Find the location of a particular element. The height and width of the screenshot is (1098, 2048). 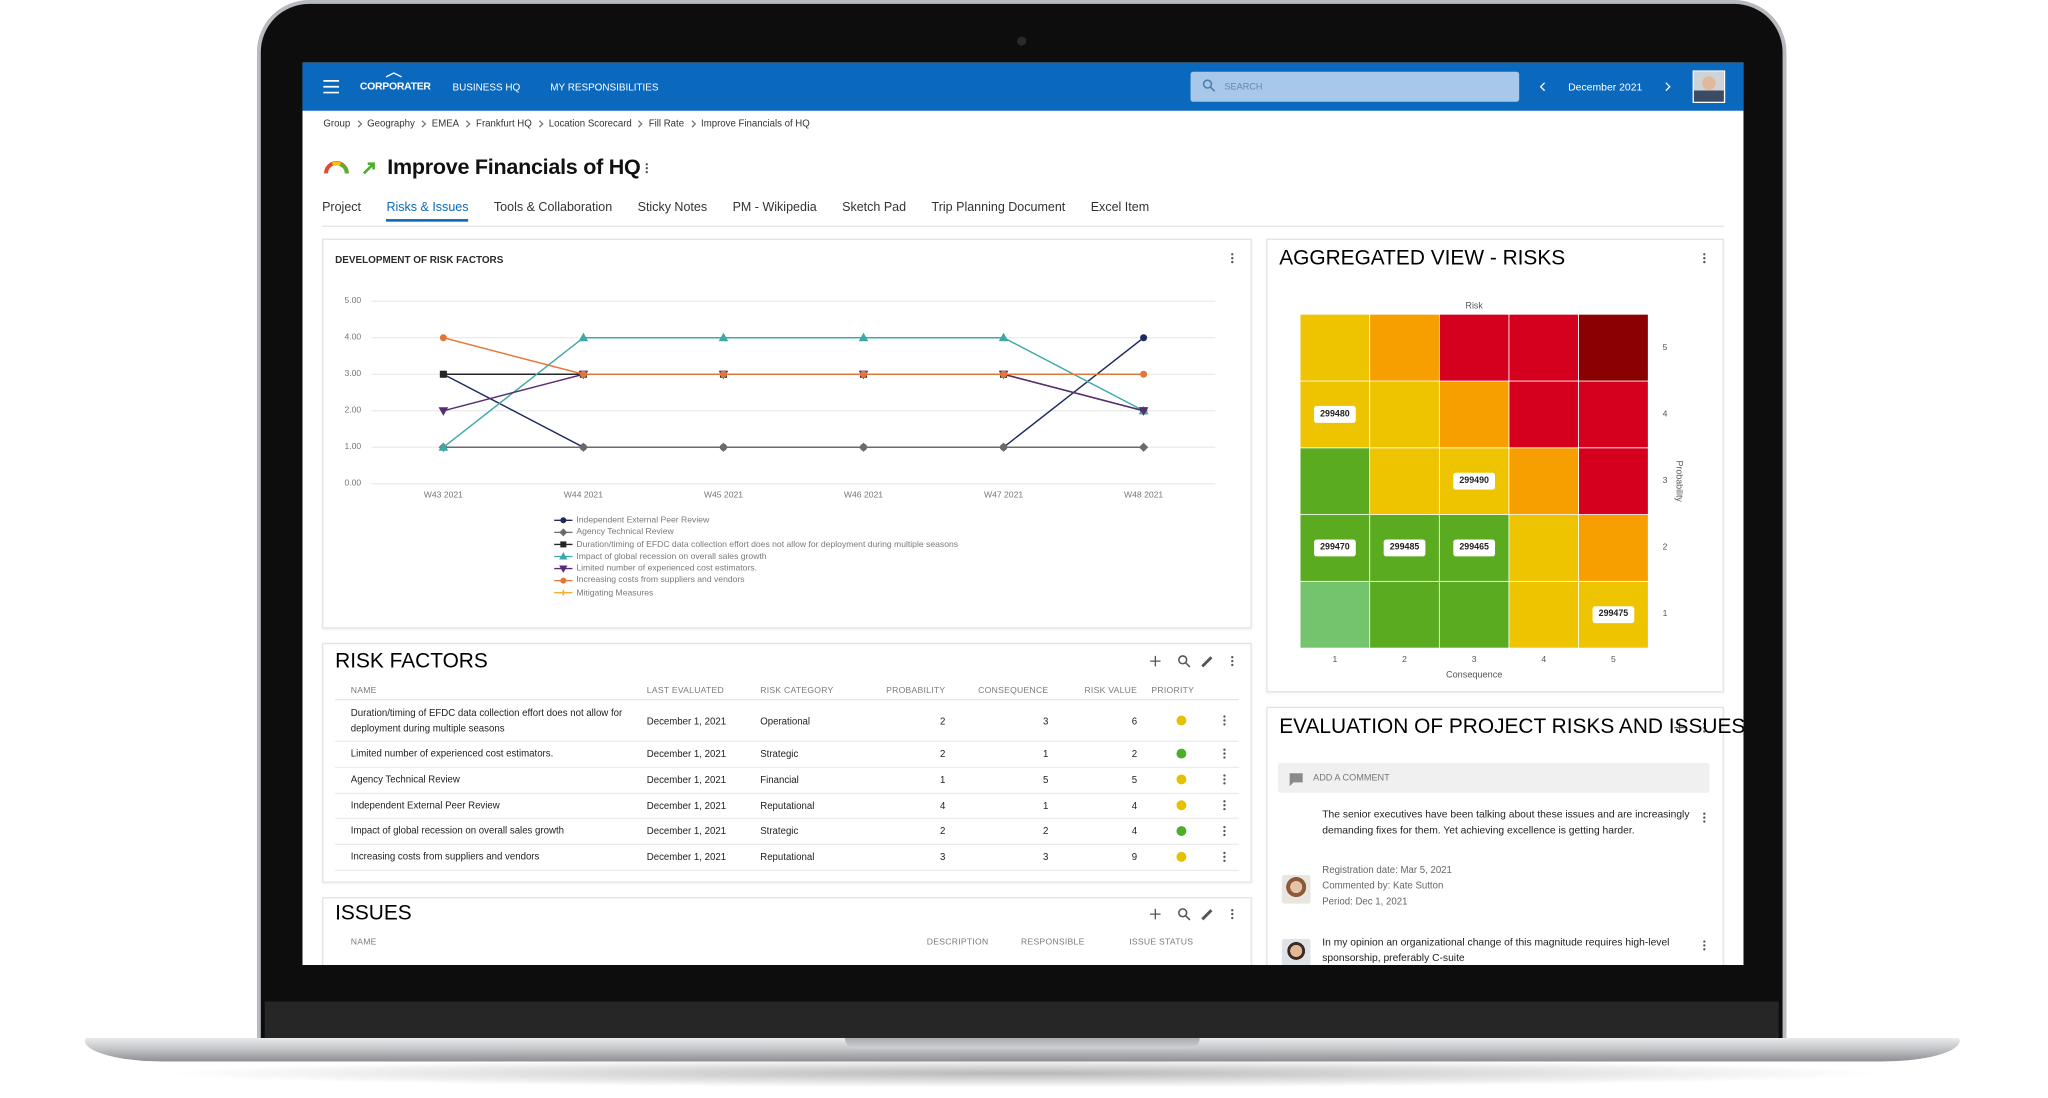

x-tick-label: W46 2021 is located at coordinates (863, 495).